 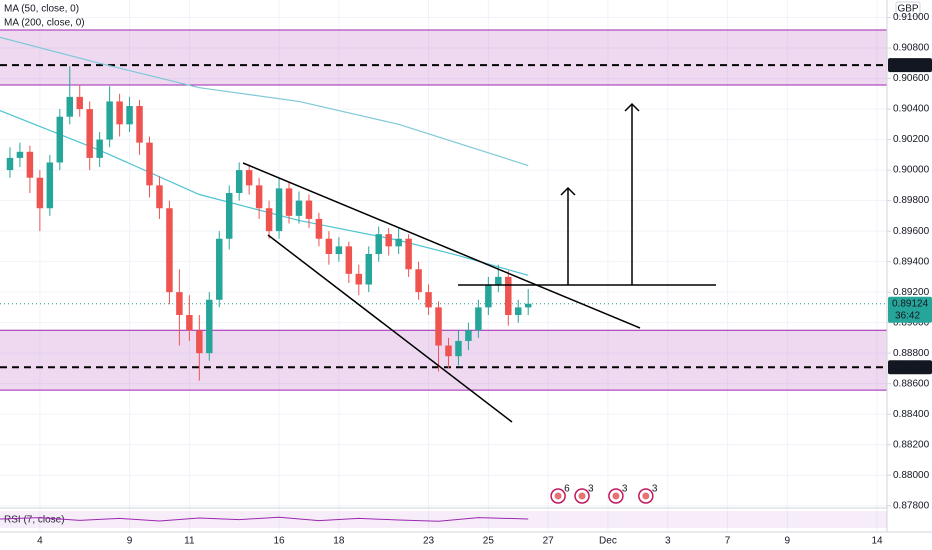 What do you see at coordinates (40, 541) in the screenshot?
I see `x-tick-label: 4` at bounding box center [40, 541].